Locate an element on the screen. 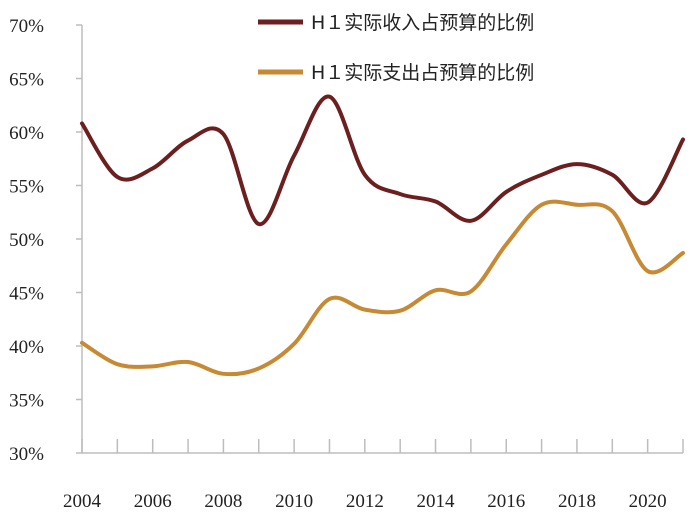 Image resolution: width=700 pixels, height=531 pixels. y-tick-label: 55% is located at coordinates (26, 187).